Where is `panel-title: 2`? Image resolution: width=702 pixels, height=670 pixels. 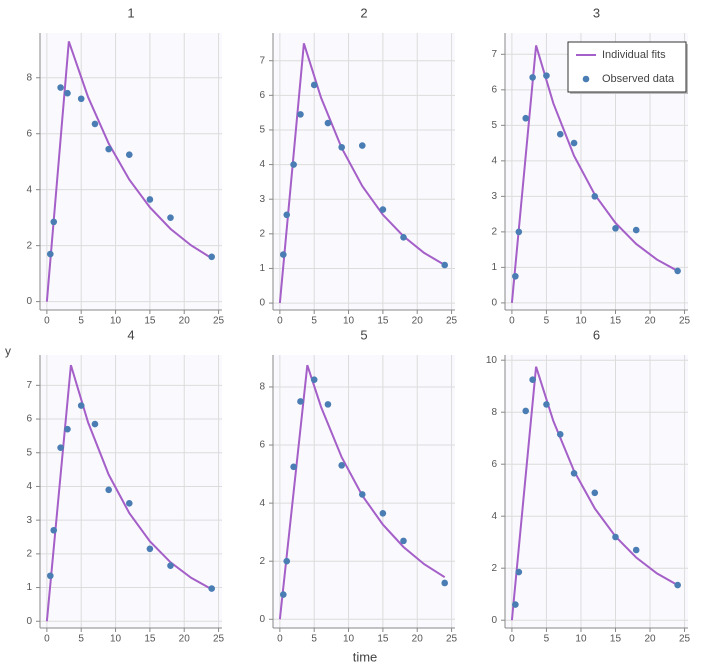 panel-title: 2 is located at coordinates (363, 12).